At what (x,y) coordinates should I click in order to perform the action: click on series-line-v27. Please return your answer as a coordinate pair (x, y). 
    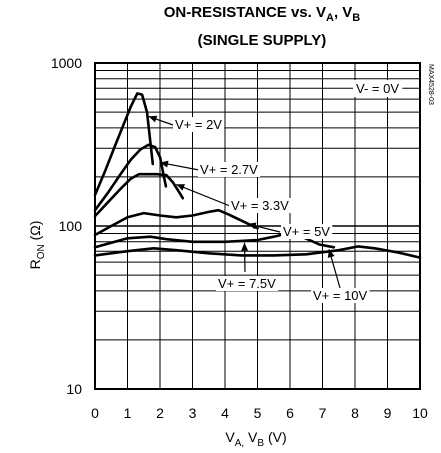
    Looking at the image, I should click on (130, 177).